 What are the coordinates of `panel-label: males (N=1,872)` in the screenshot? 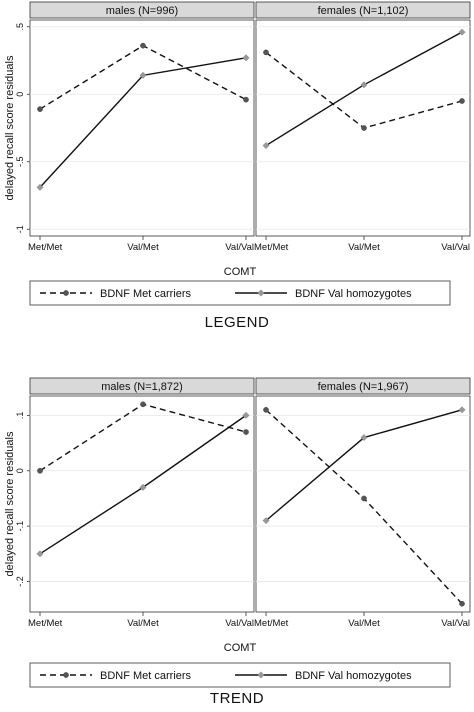 It's located at (142, 387).